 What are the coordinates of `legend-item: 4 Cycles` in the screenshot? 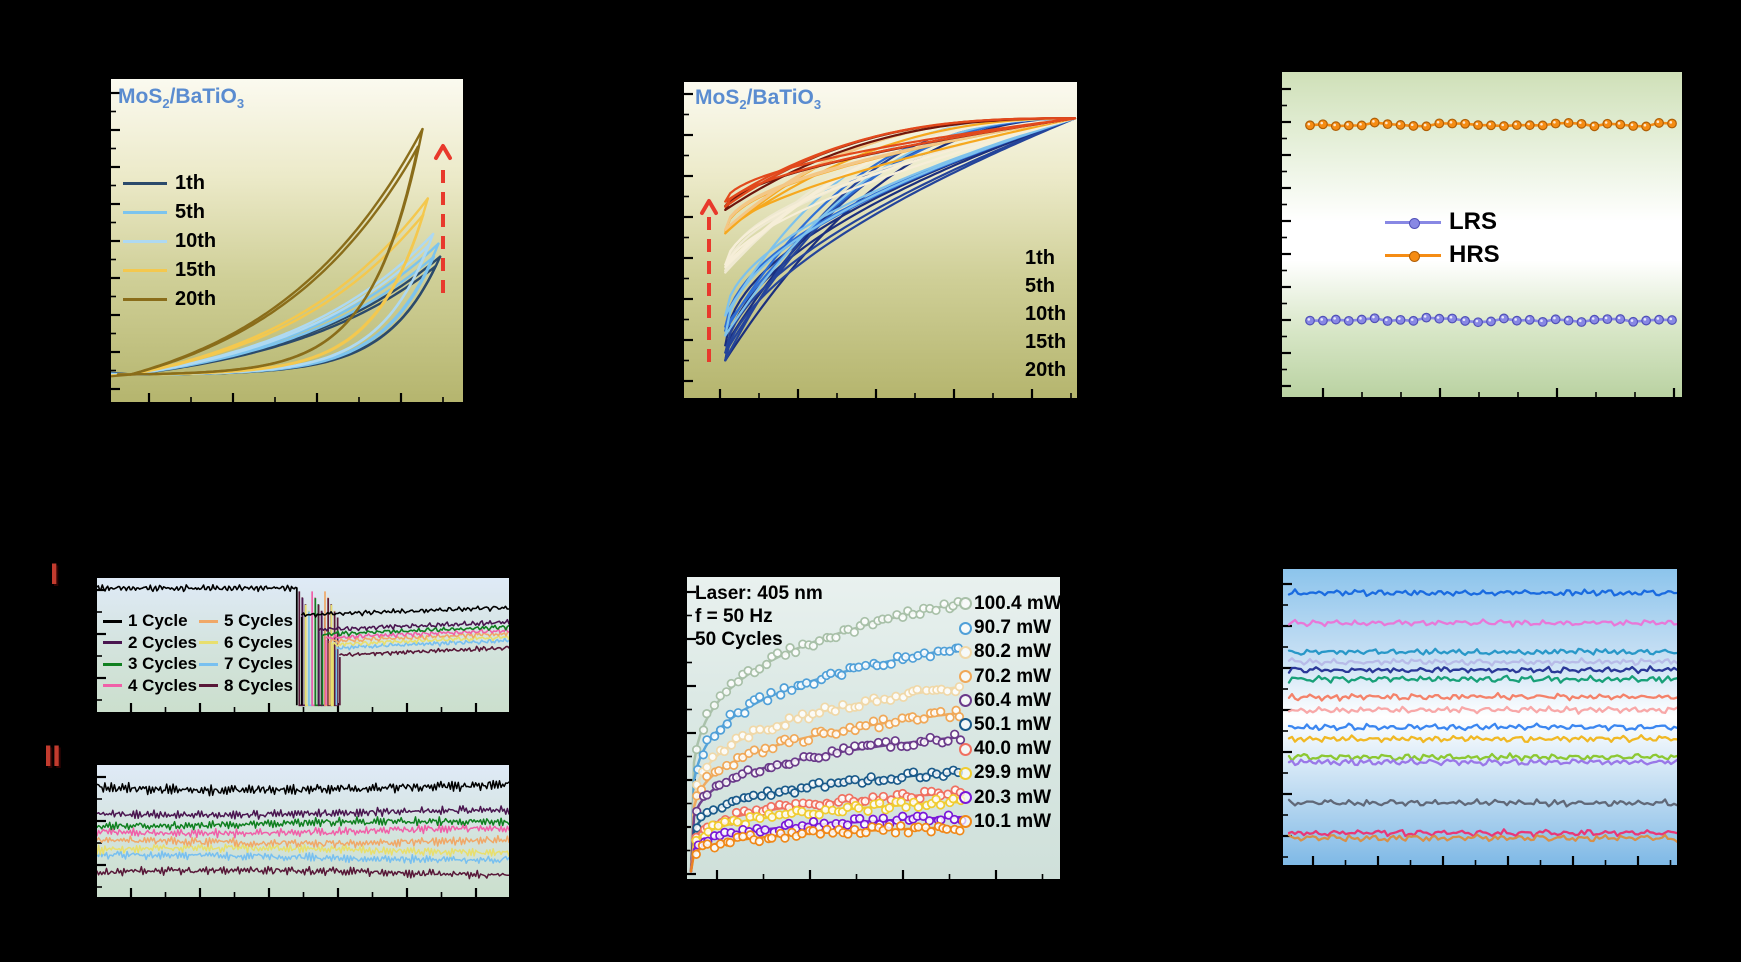 It's located at (150, 686).